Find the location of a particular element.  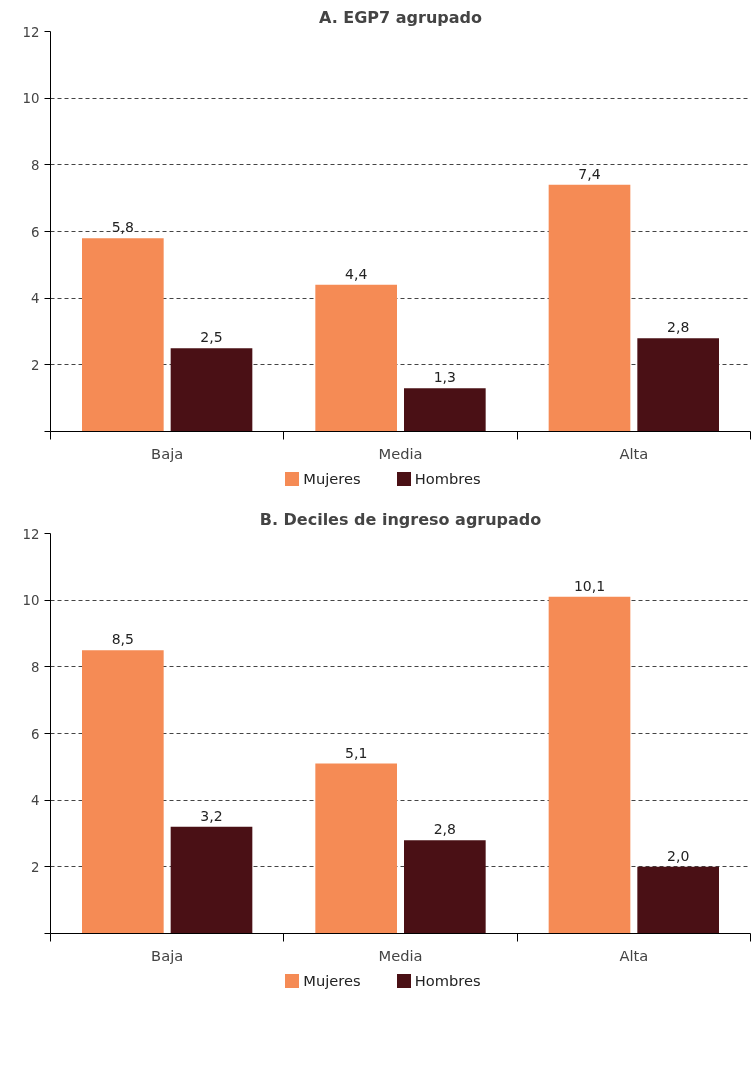

data-label: 4,4 is located at coordinates (356, 273).